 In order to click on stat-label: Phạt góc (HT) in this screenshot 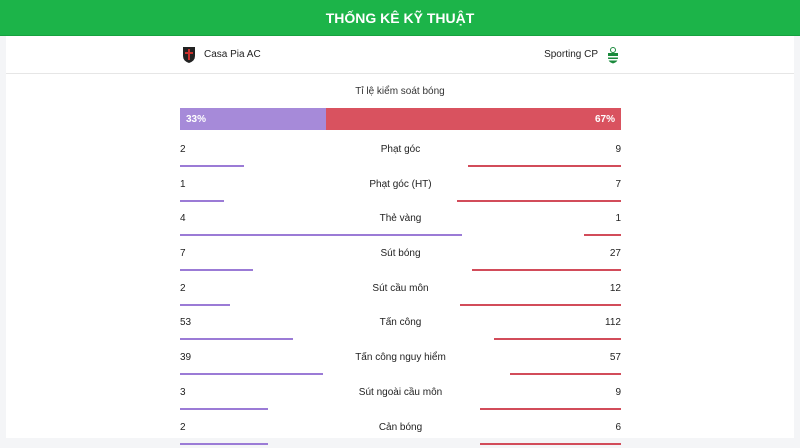, I will do `click(400, 184)`.